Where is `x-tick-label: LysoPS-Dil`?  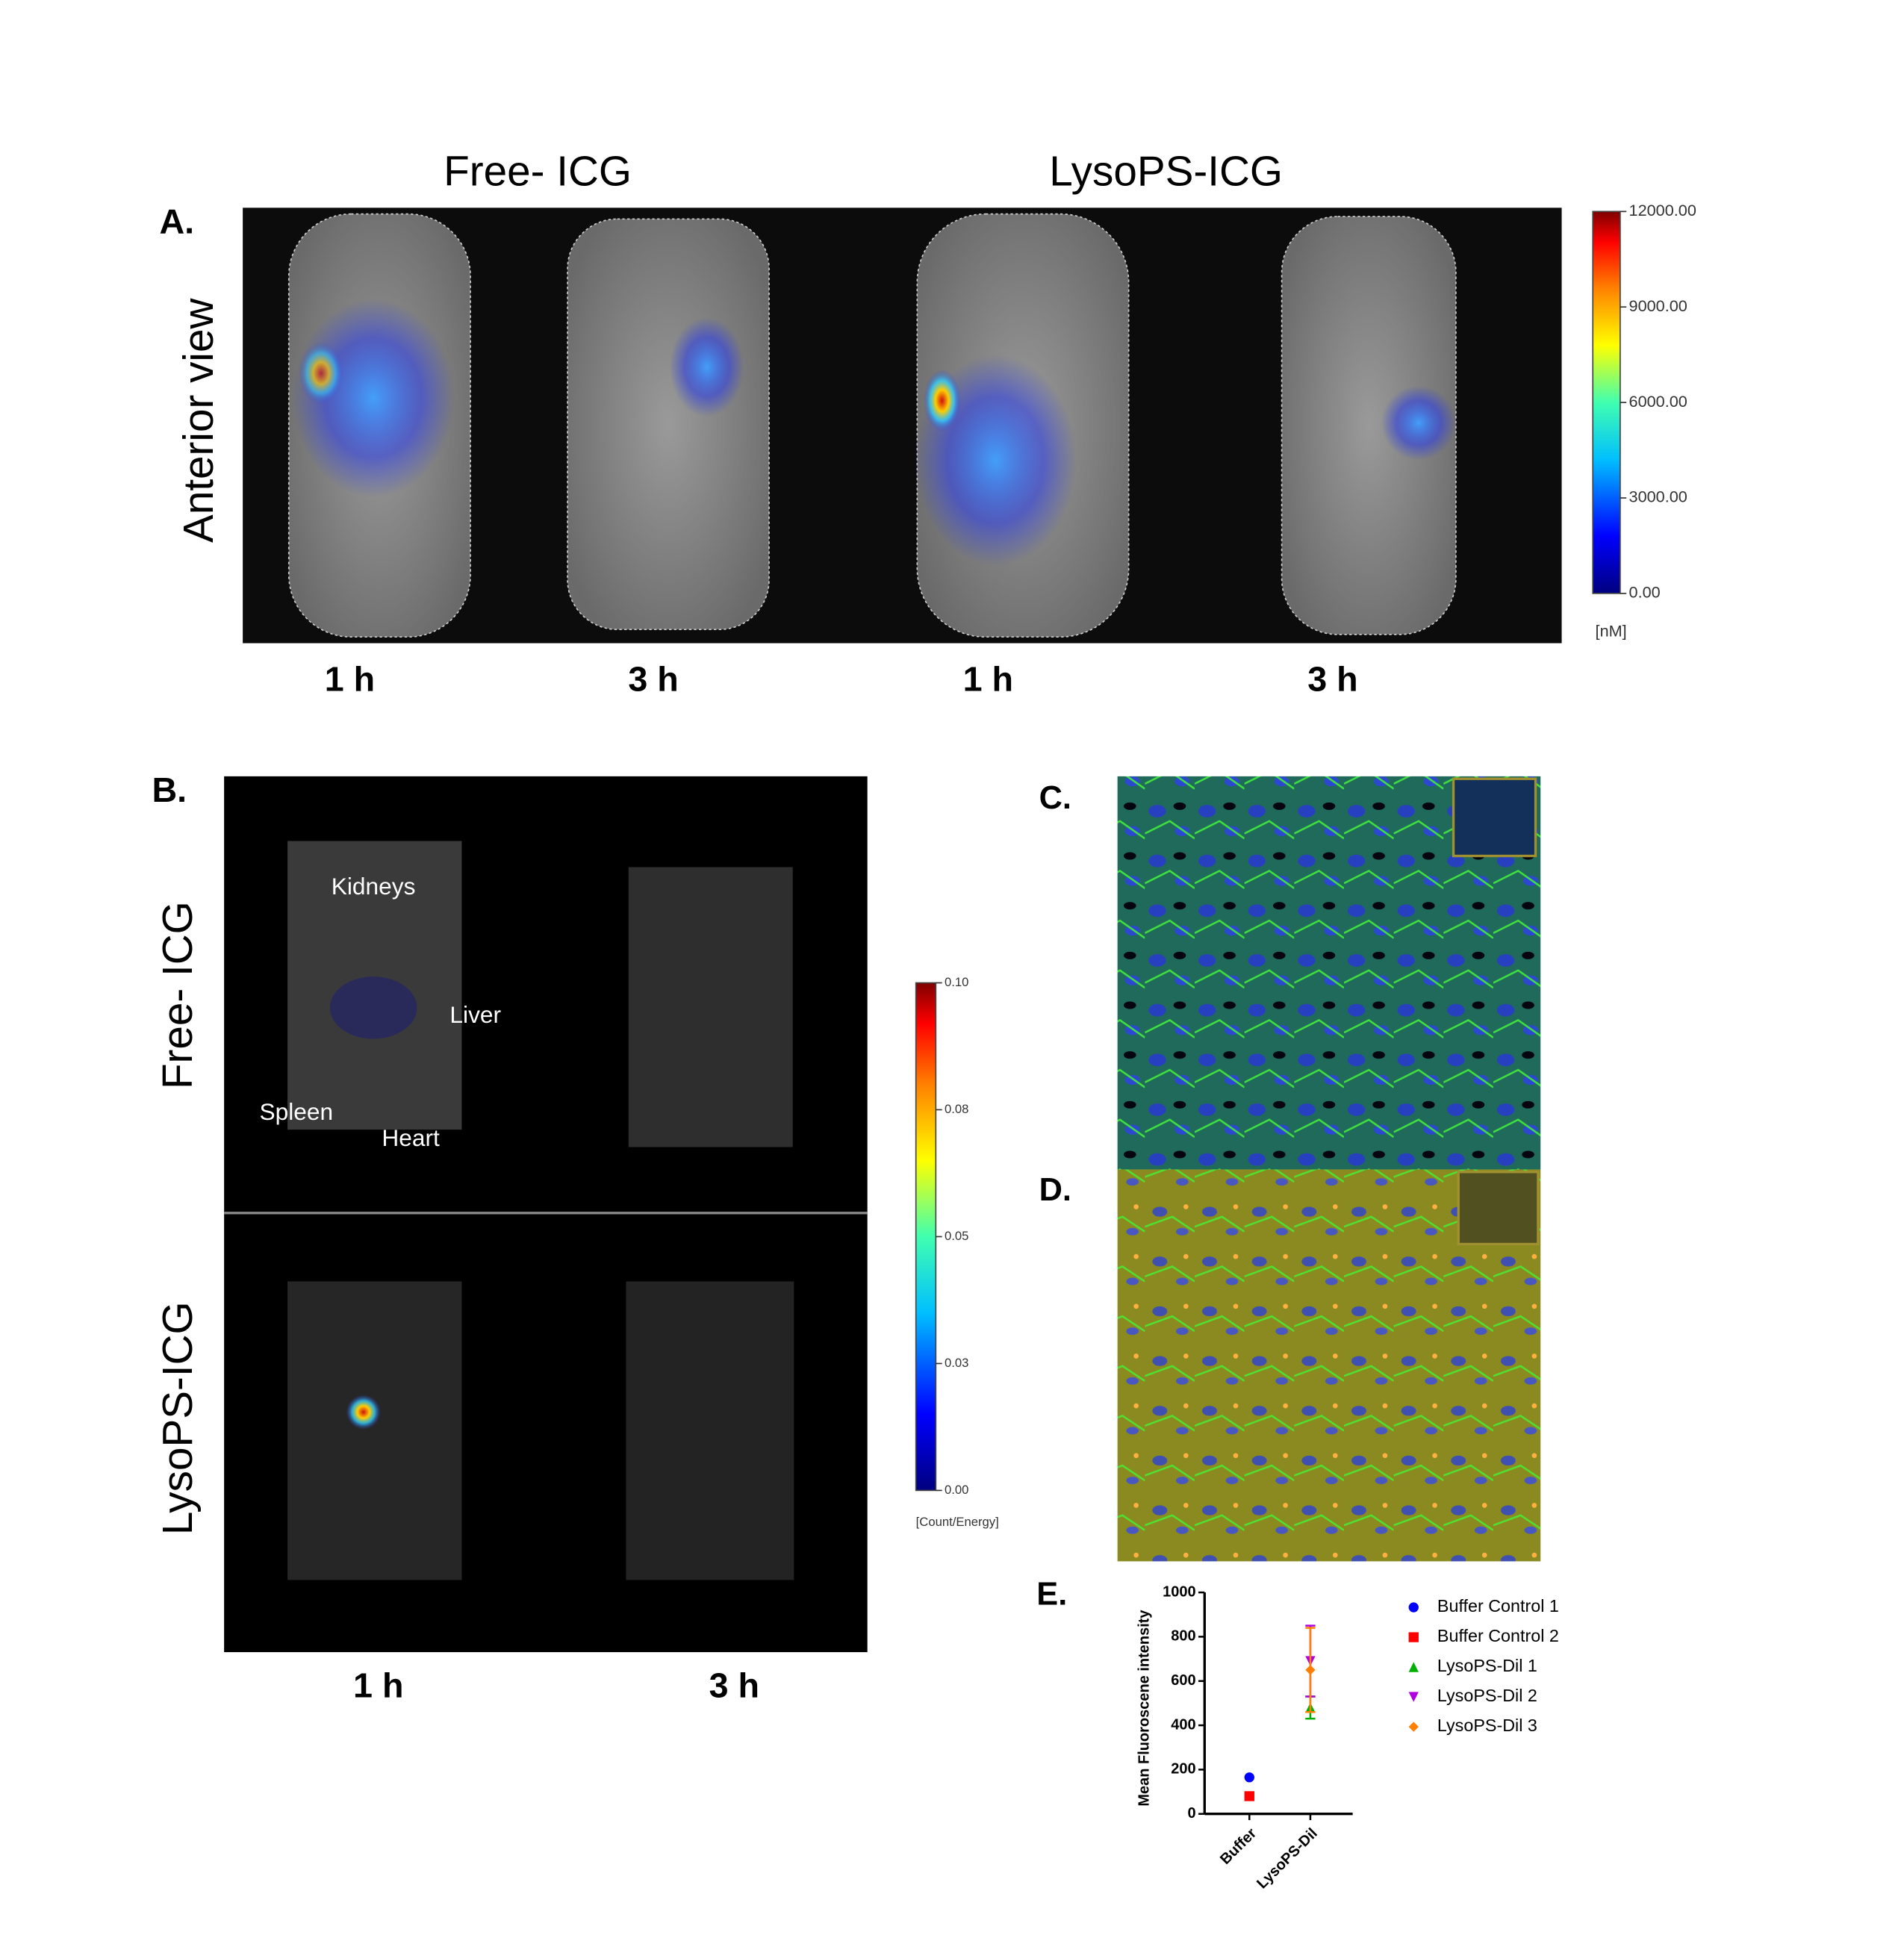
x-tick-label: LysoPS-Dil is located at coordinates (1287, 1859).